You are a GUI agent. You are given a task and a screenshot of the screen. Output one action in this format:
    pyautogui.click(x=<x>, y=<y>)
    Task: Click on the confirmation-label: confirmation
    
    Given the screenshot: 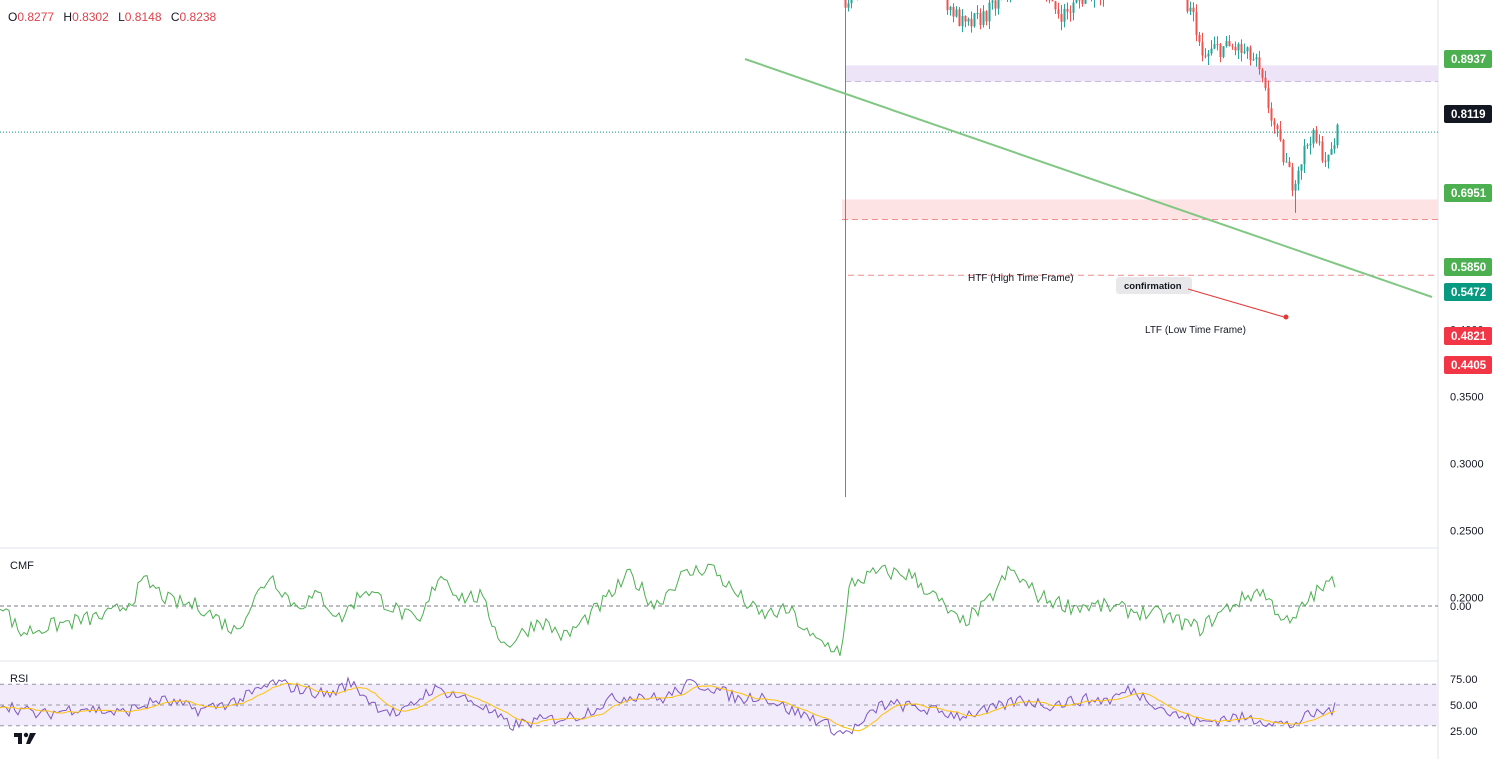 What is the action you would take?
    pyautogui.click(x=1153, y=286)
    